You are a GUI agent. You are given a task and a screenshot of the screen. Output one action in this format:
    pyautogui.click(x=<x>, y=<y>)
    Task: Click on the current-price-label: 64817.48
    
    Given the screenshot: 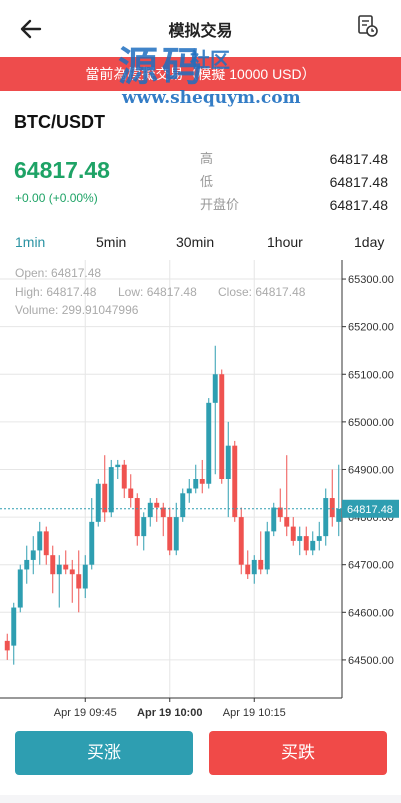 What is the action you would take?
    pyautogui.click(x=370, y=510)
    